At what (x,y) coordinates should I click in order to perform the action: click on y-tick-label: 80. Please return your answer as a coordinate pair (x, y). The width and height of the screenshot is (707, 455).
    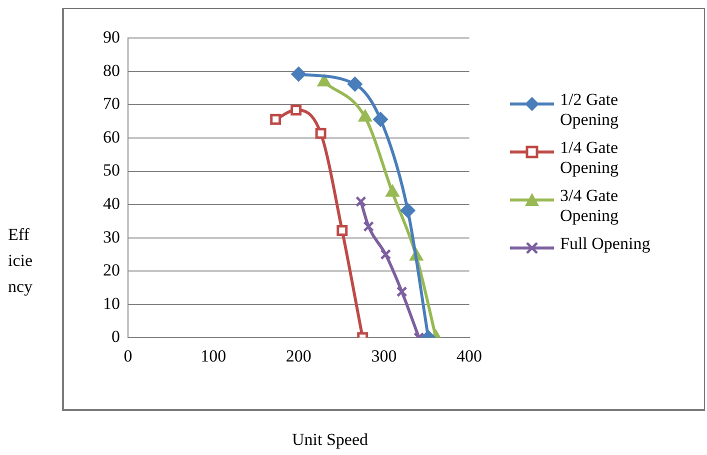
    Looking at the image, I should click on (111, 70).